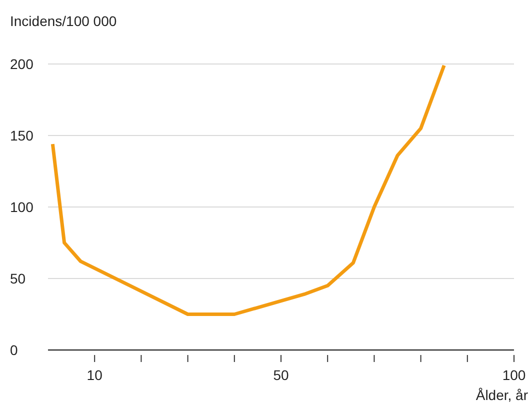  Describe the element at coordinates (514, 375) in the screenshot. I see `x-tick-label: 100` at that location.